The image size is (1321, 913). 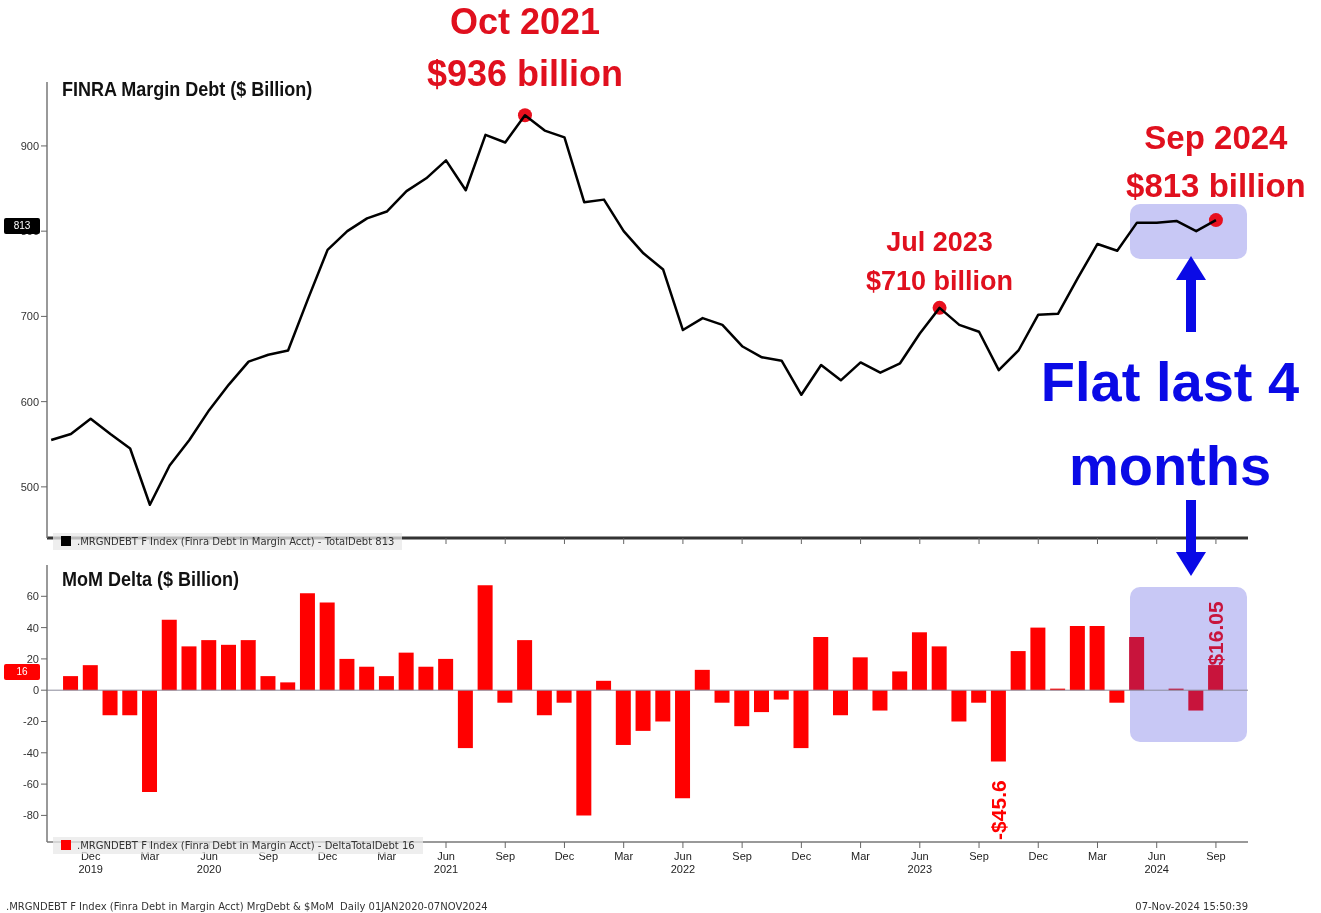 I want to click on x-tick-label: Jun 2021, so click(x=446, y=862).